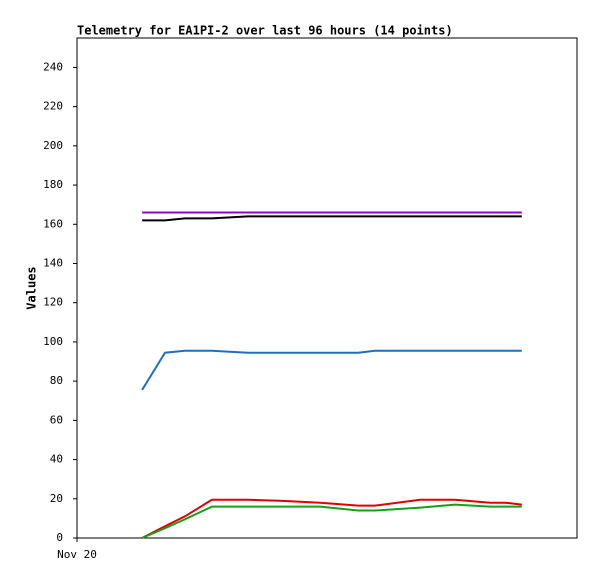 Image resolution: width=597 pixels, height=579 pixels. I want to click on y-tick-label: 140, so click(53, 262).